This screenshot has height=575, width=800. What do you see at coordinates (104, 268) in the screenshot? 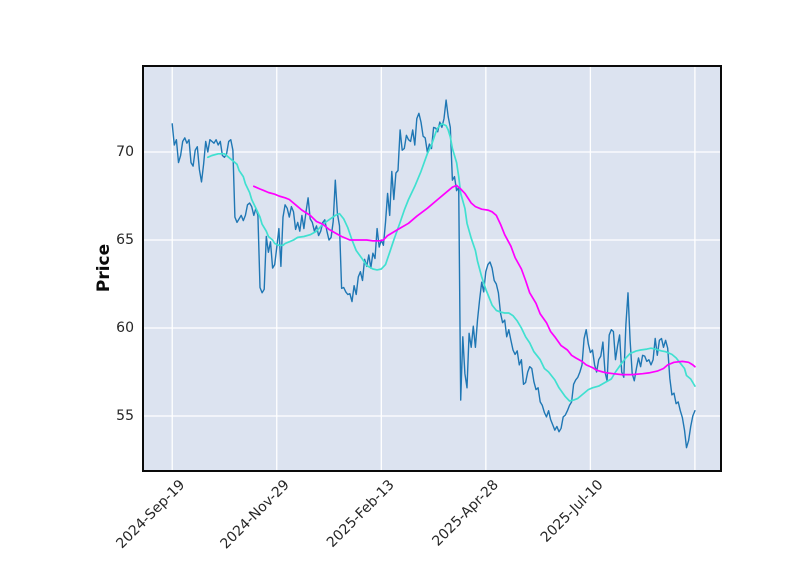
I see `y-axis-label: Price` at bounding box center [104, 268].